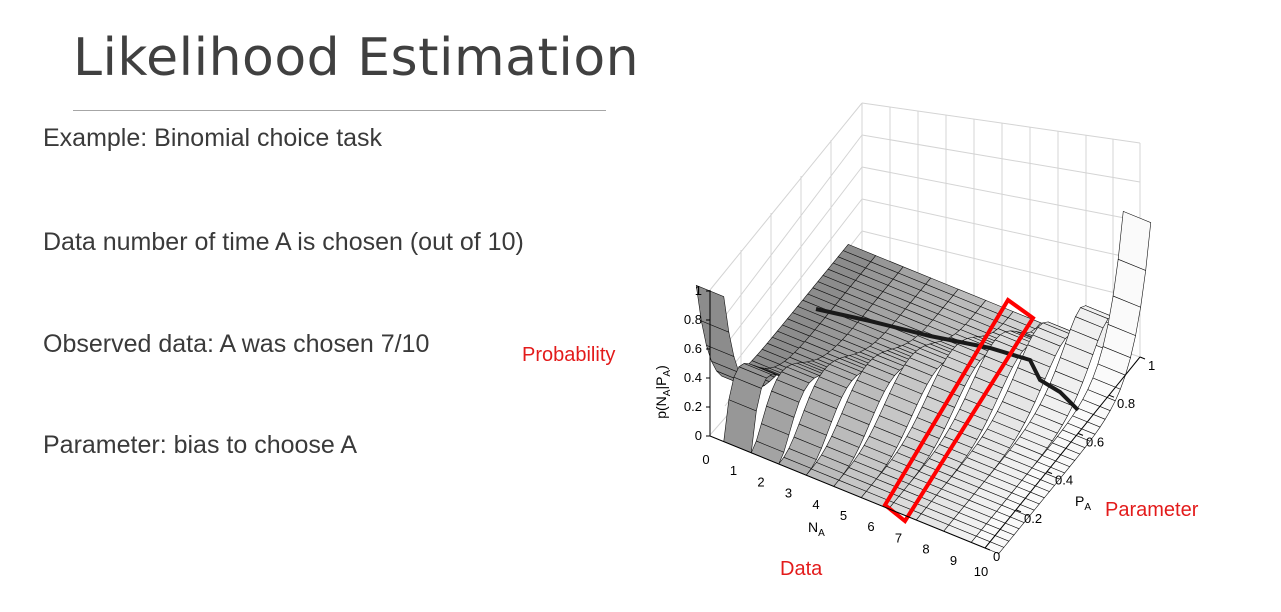 The width and height of the screenshot is (1281, 612). Describe the element at coordinates (236, 344) in the screenshot. I see `bullet-observed: Observed data: A was chosen 7/10` at that location.